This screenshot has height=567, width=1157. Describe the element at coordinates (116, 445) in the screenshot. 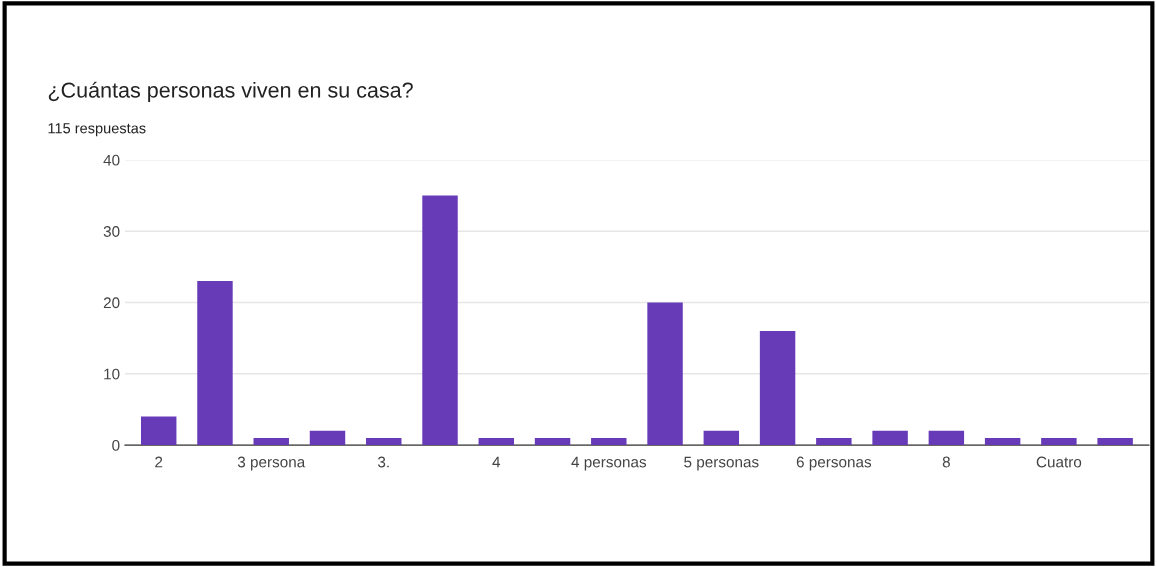

I see `y-tick-label: 0` at that location.